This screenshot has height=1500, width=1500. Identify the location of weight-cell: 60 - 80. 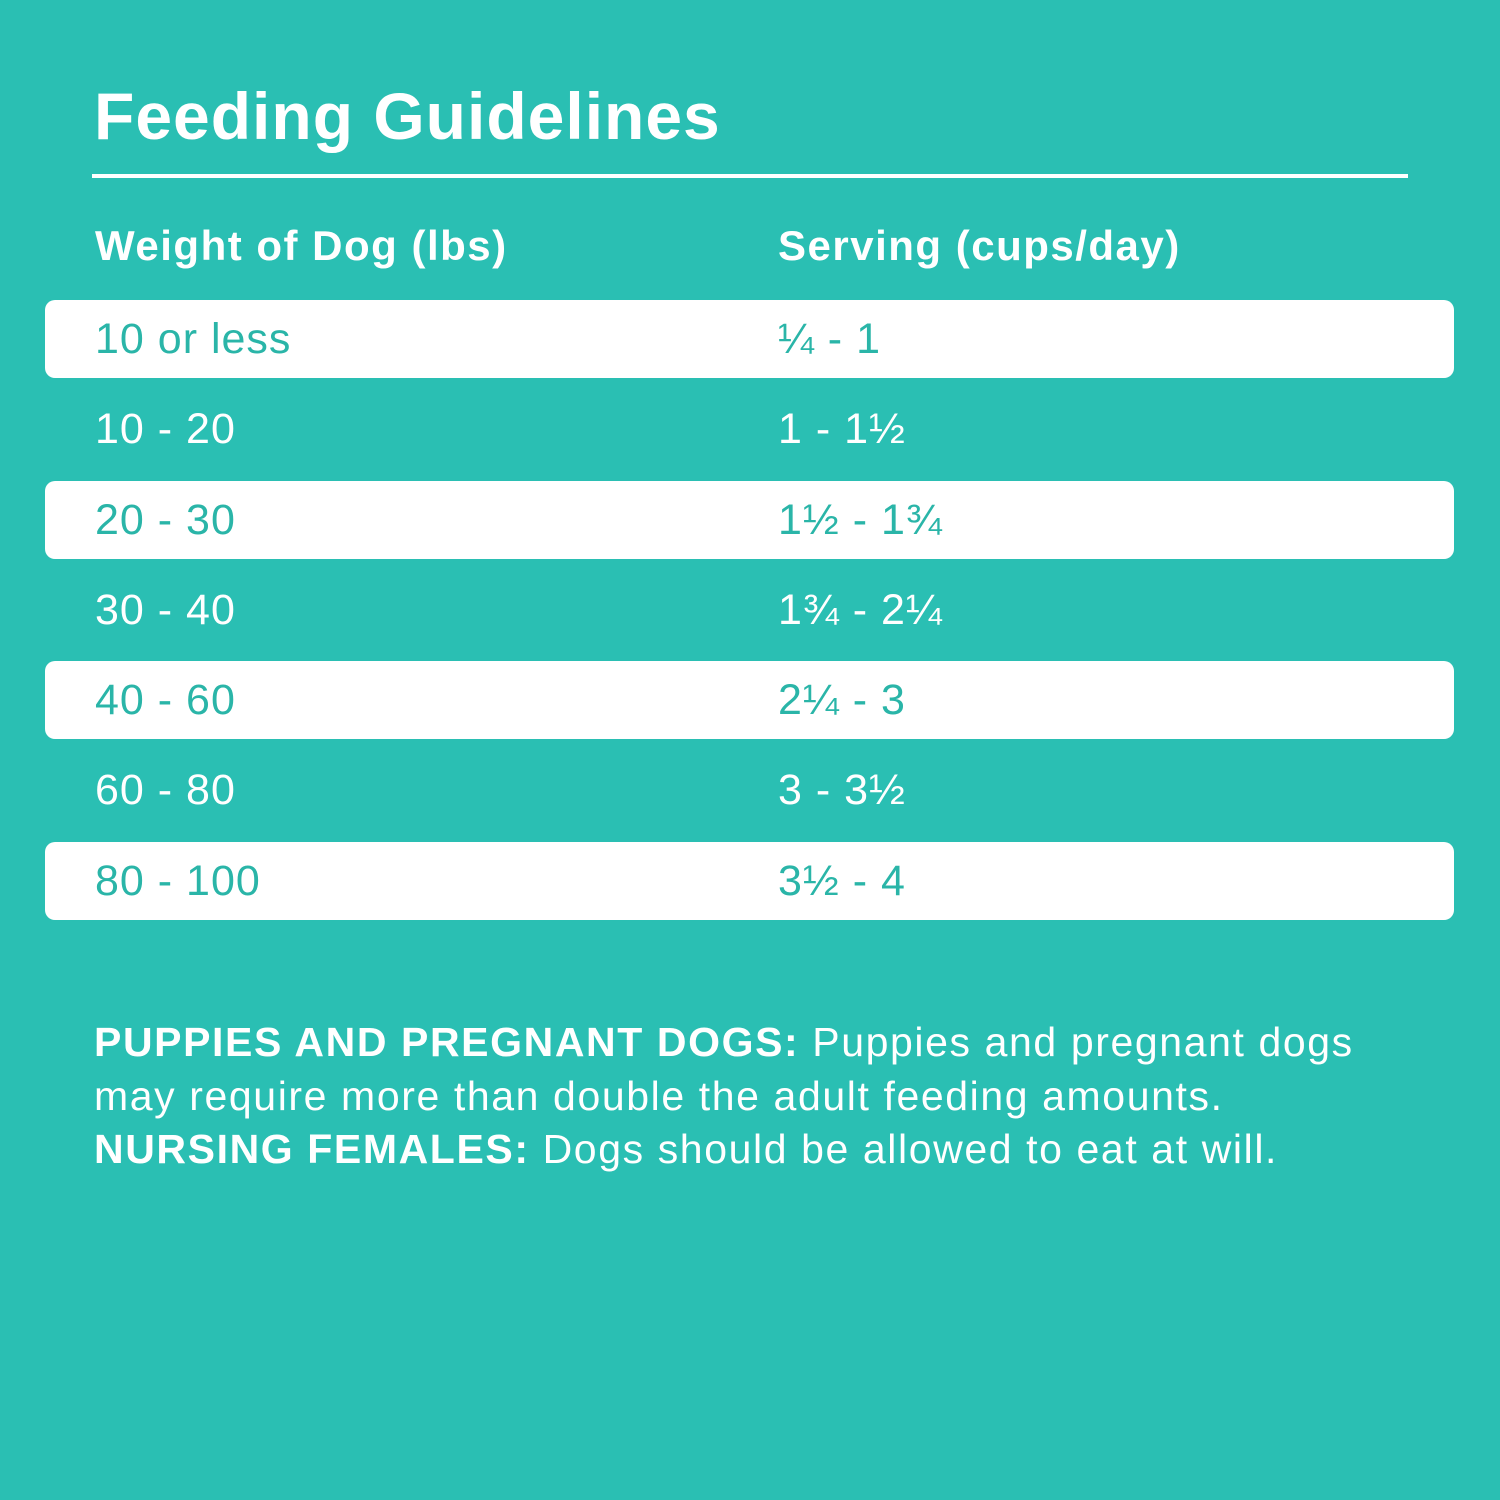
(165, 790).